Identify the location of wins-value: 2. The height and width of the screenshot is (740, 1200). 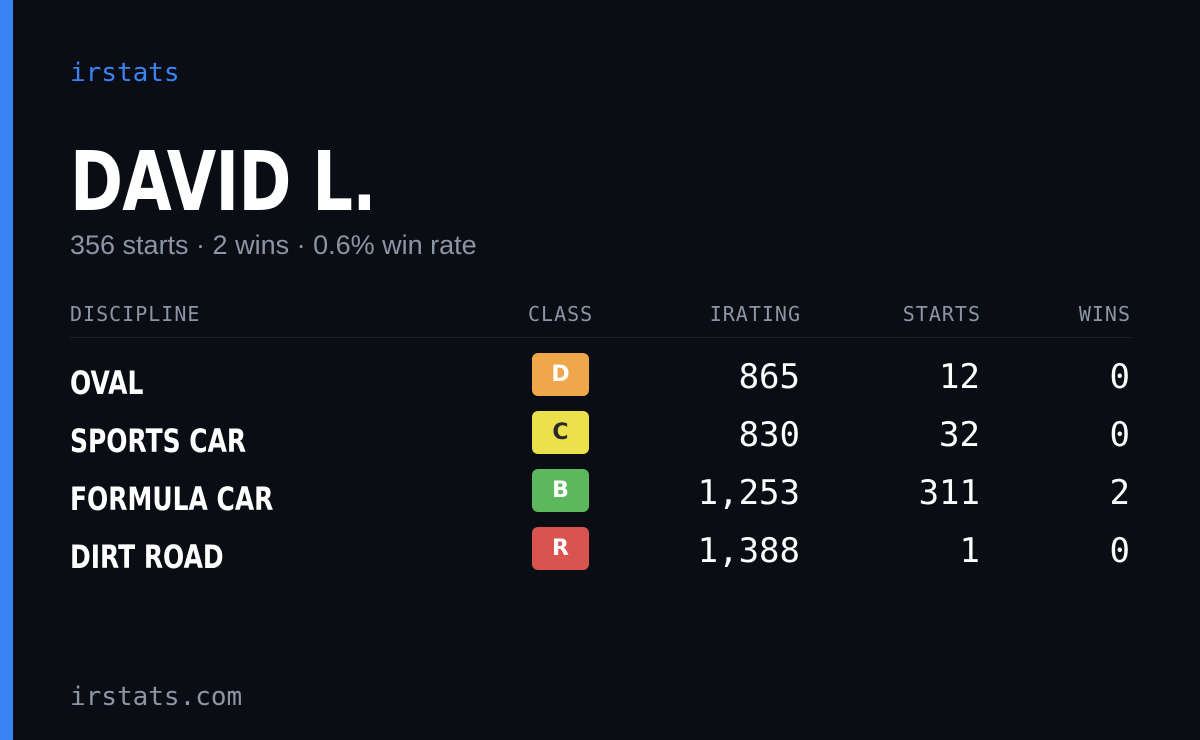
(1119, 493).